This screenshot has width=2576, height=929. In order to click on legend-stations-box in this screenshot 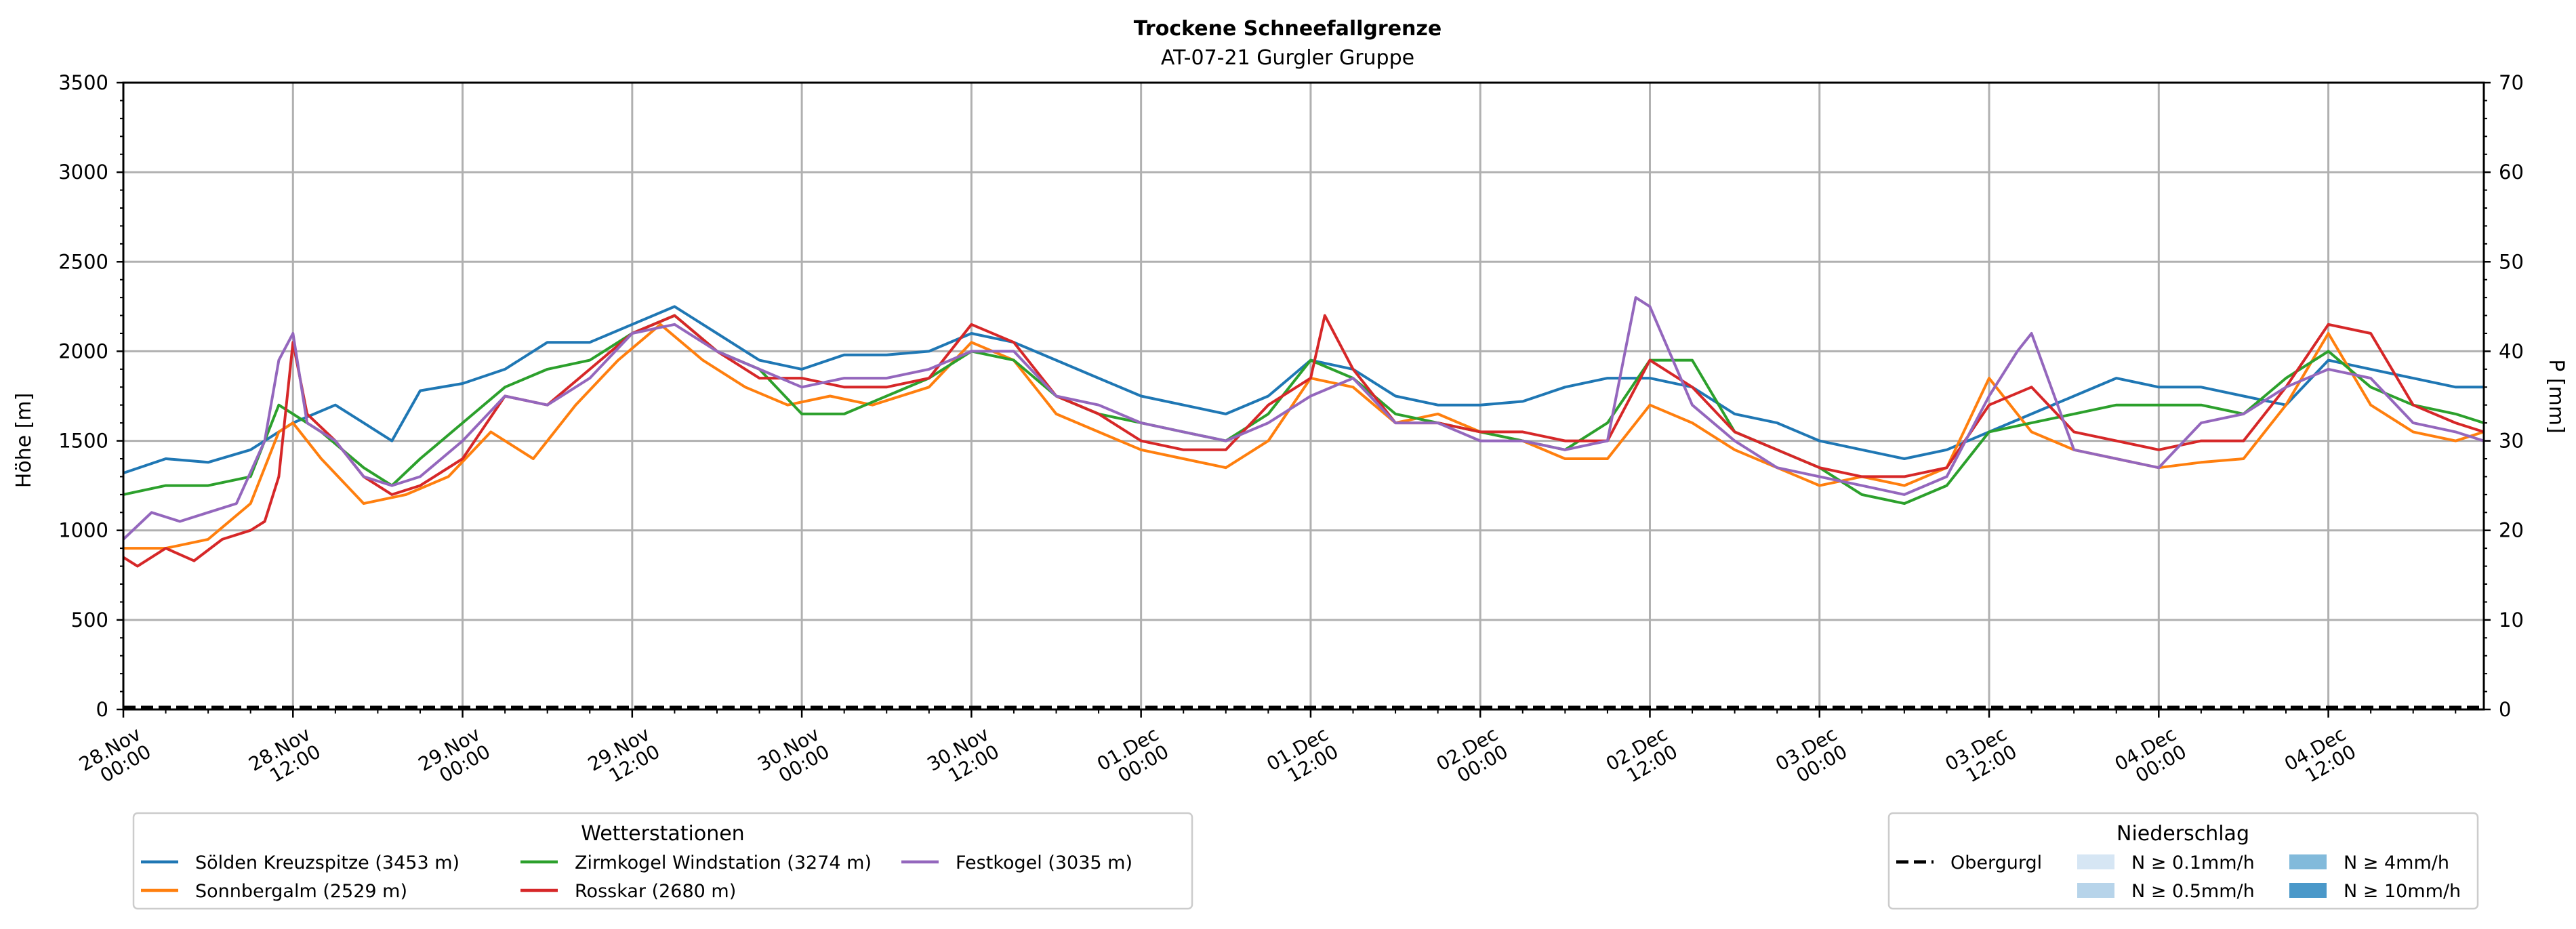, I will do `click(663, 861)`.